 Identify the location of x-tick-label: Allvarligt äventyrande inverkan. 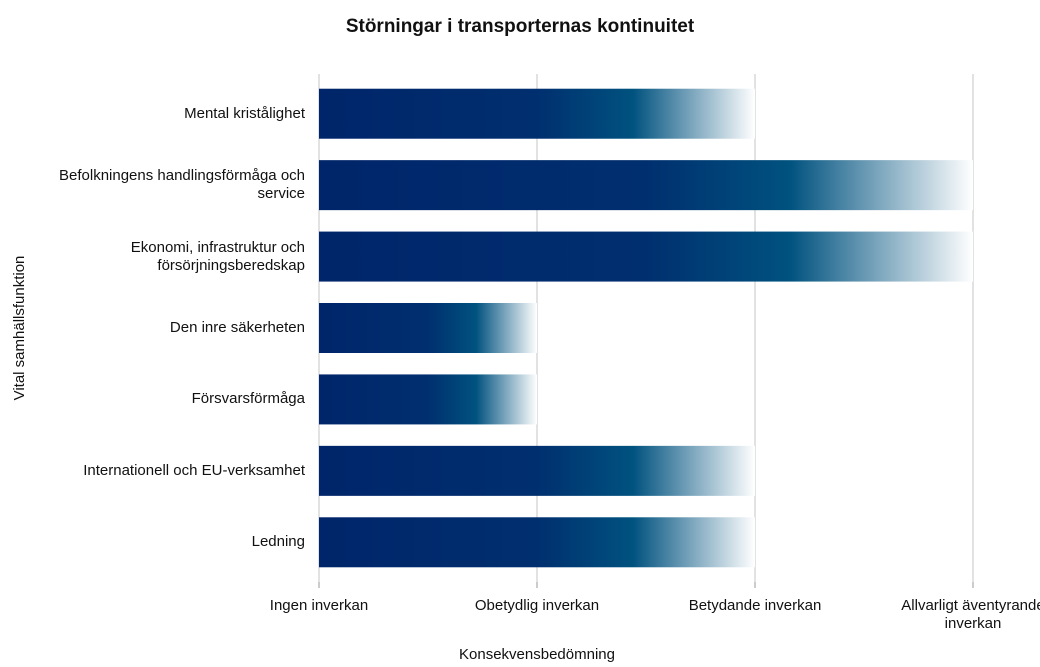
(970, 614).